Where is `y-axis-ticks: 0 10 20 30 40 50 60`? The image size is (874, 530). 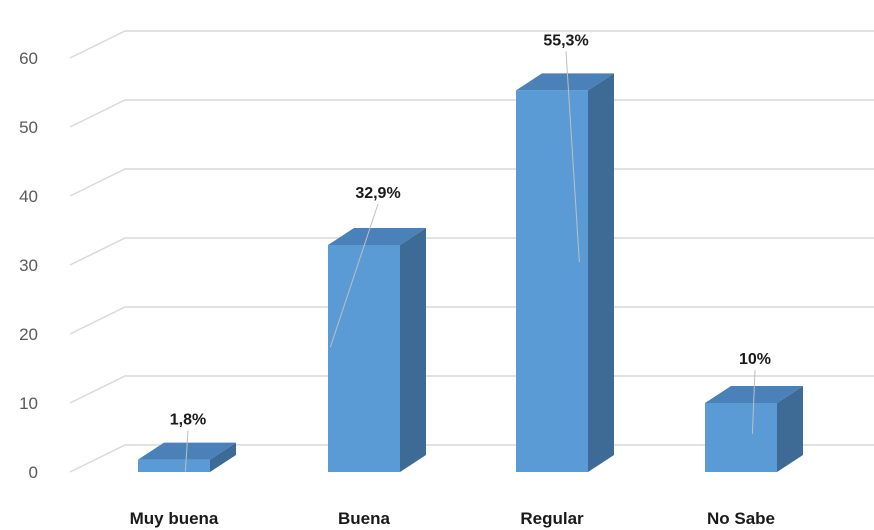
y-axis-ticks: 0 10 20 30 40 50 60 is located at coordinates (28, 265).